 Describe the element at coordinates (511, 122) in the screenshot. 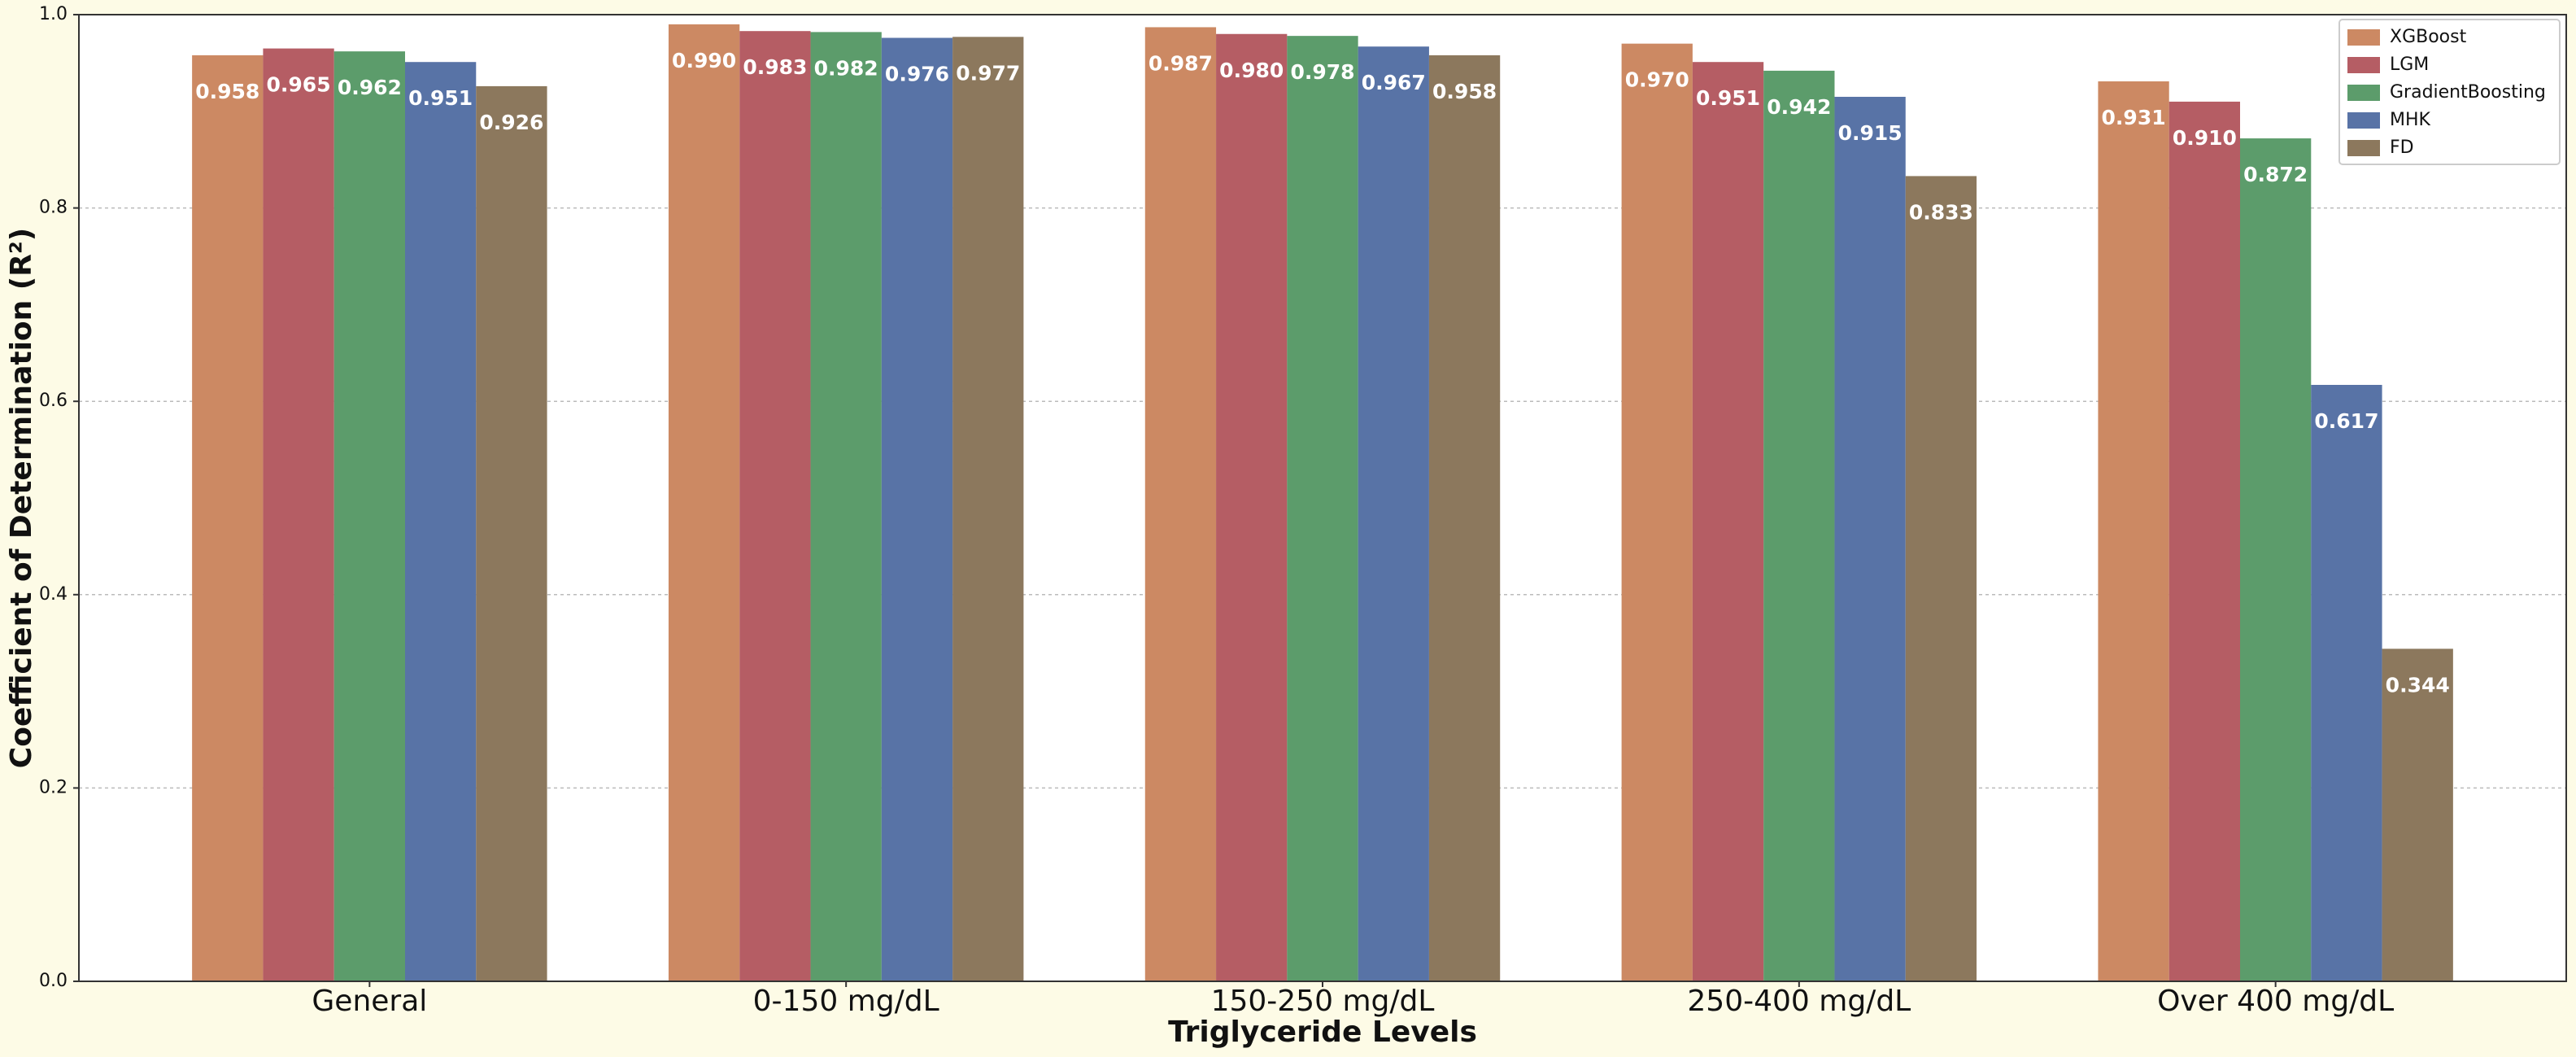

I see `value-label: 0.926` at that location.